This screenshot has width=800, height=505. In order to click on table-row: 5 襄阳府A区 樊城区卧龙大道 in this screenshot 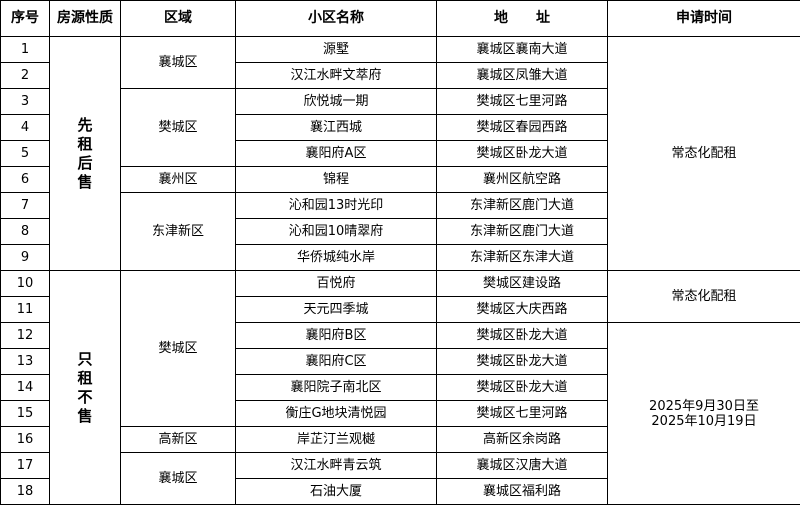, I will do `click(400, 153)`.